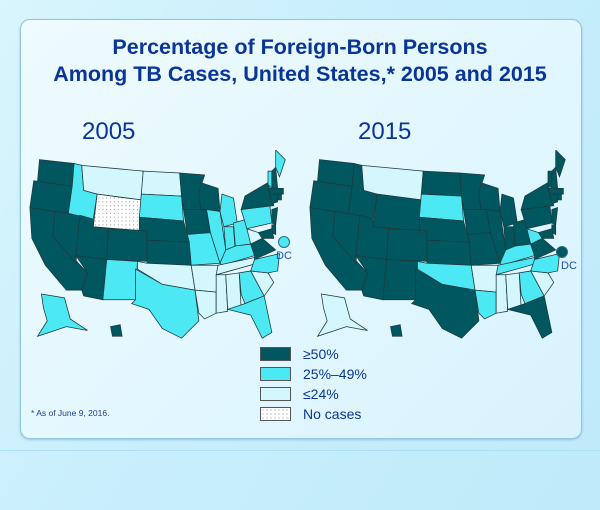 The image size is (600, 510). Describe the element at coordinates (569, 266) in the screenshot. I see `dc-label-2015: DC` at that location.